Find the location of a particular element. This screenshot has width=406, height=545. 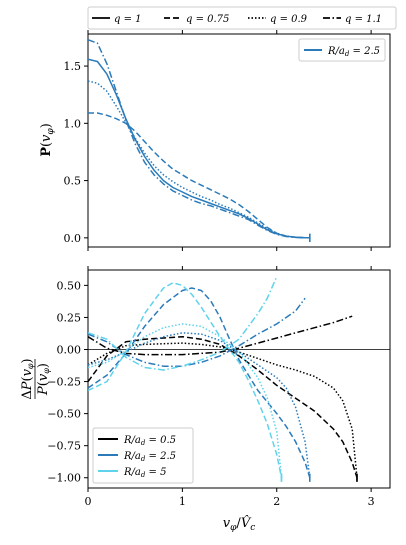

bottom-ytick-label: −1.00 is located at coordinates (64, 478).